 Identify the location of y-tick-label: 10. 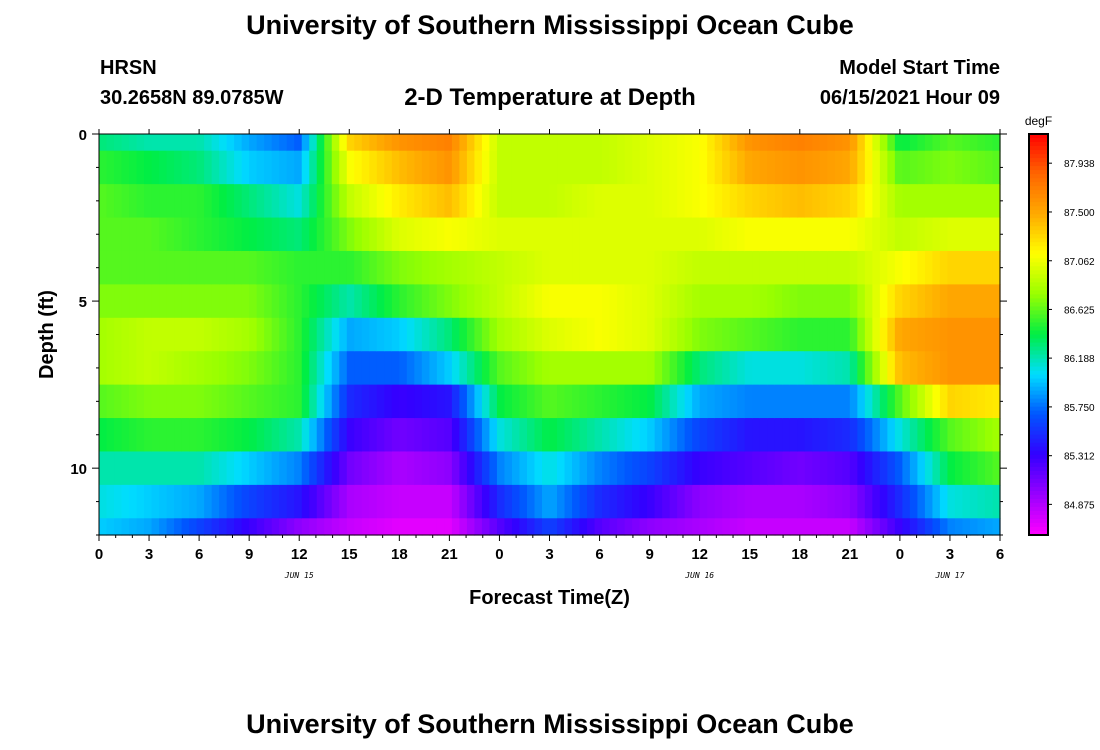
(78, 469).